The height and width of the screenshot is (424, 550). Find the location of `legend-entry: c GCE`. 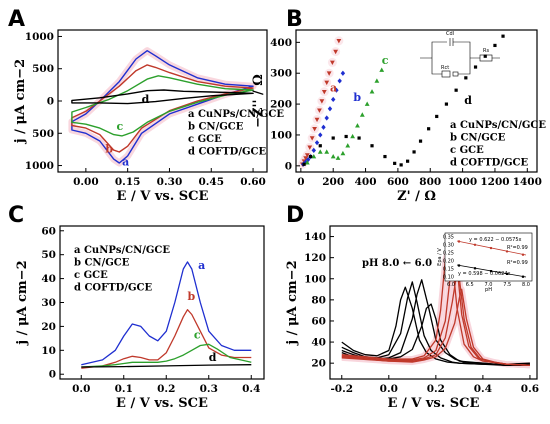

legend-entry: c GCE is located at coordinates (91, 275).